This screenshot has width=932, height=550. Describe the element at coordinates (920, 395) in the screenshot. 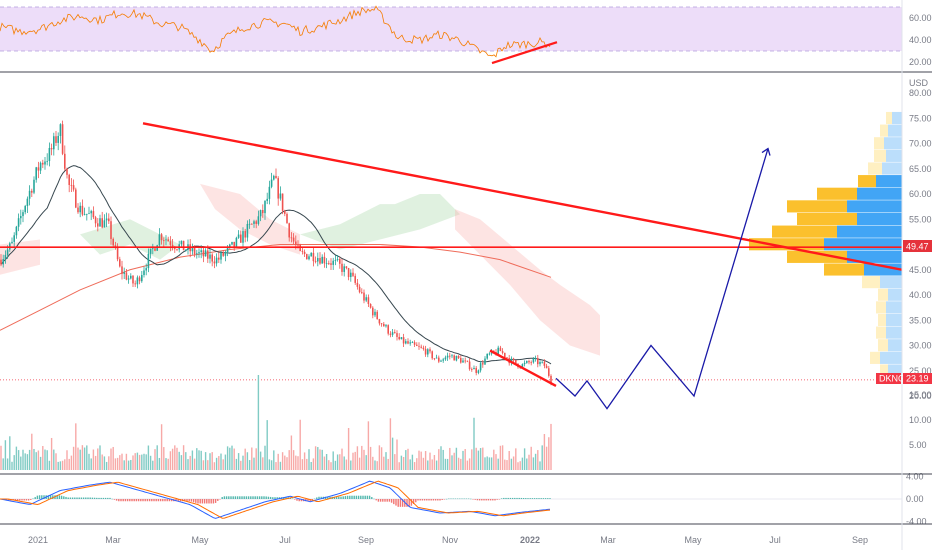

I see `volume-tick-label: 15.00` at that location.